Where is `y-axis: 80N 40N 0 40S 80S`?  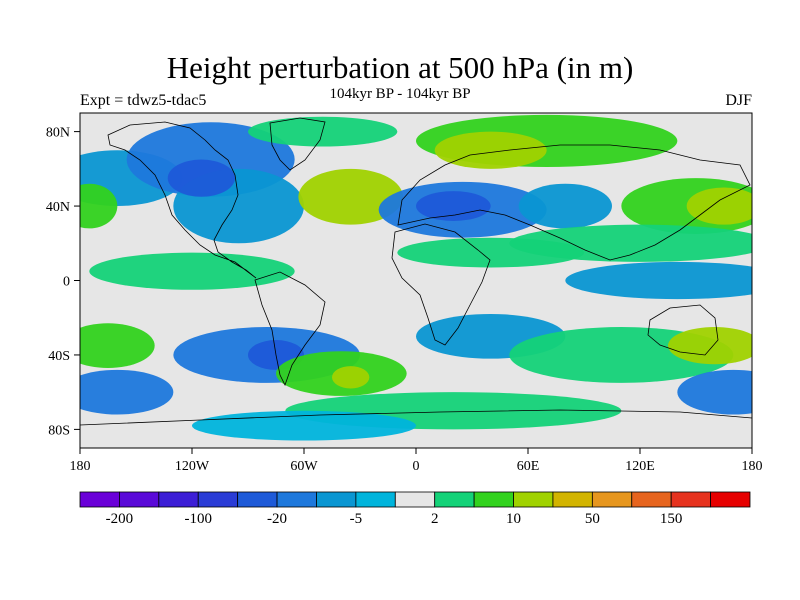 y-axis: 80N 40N 0 40S 80S is located at coordinates (63, 282).